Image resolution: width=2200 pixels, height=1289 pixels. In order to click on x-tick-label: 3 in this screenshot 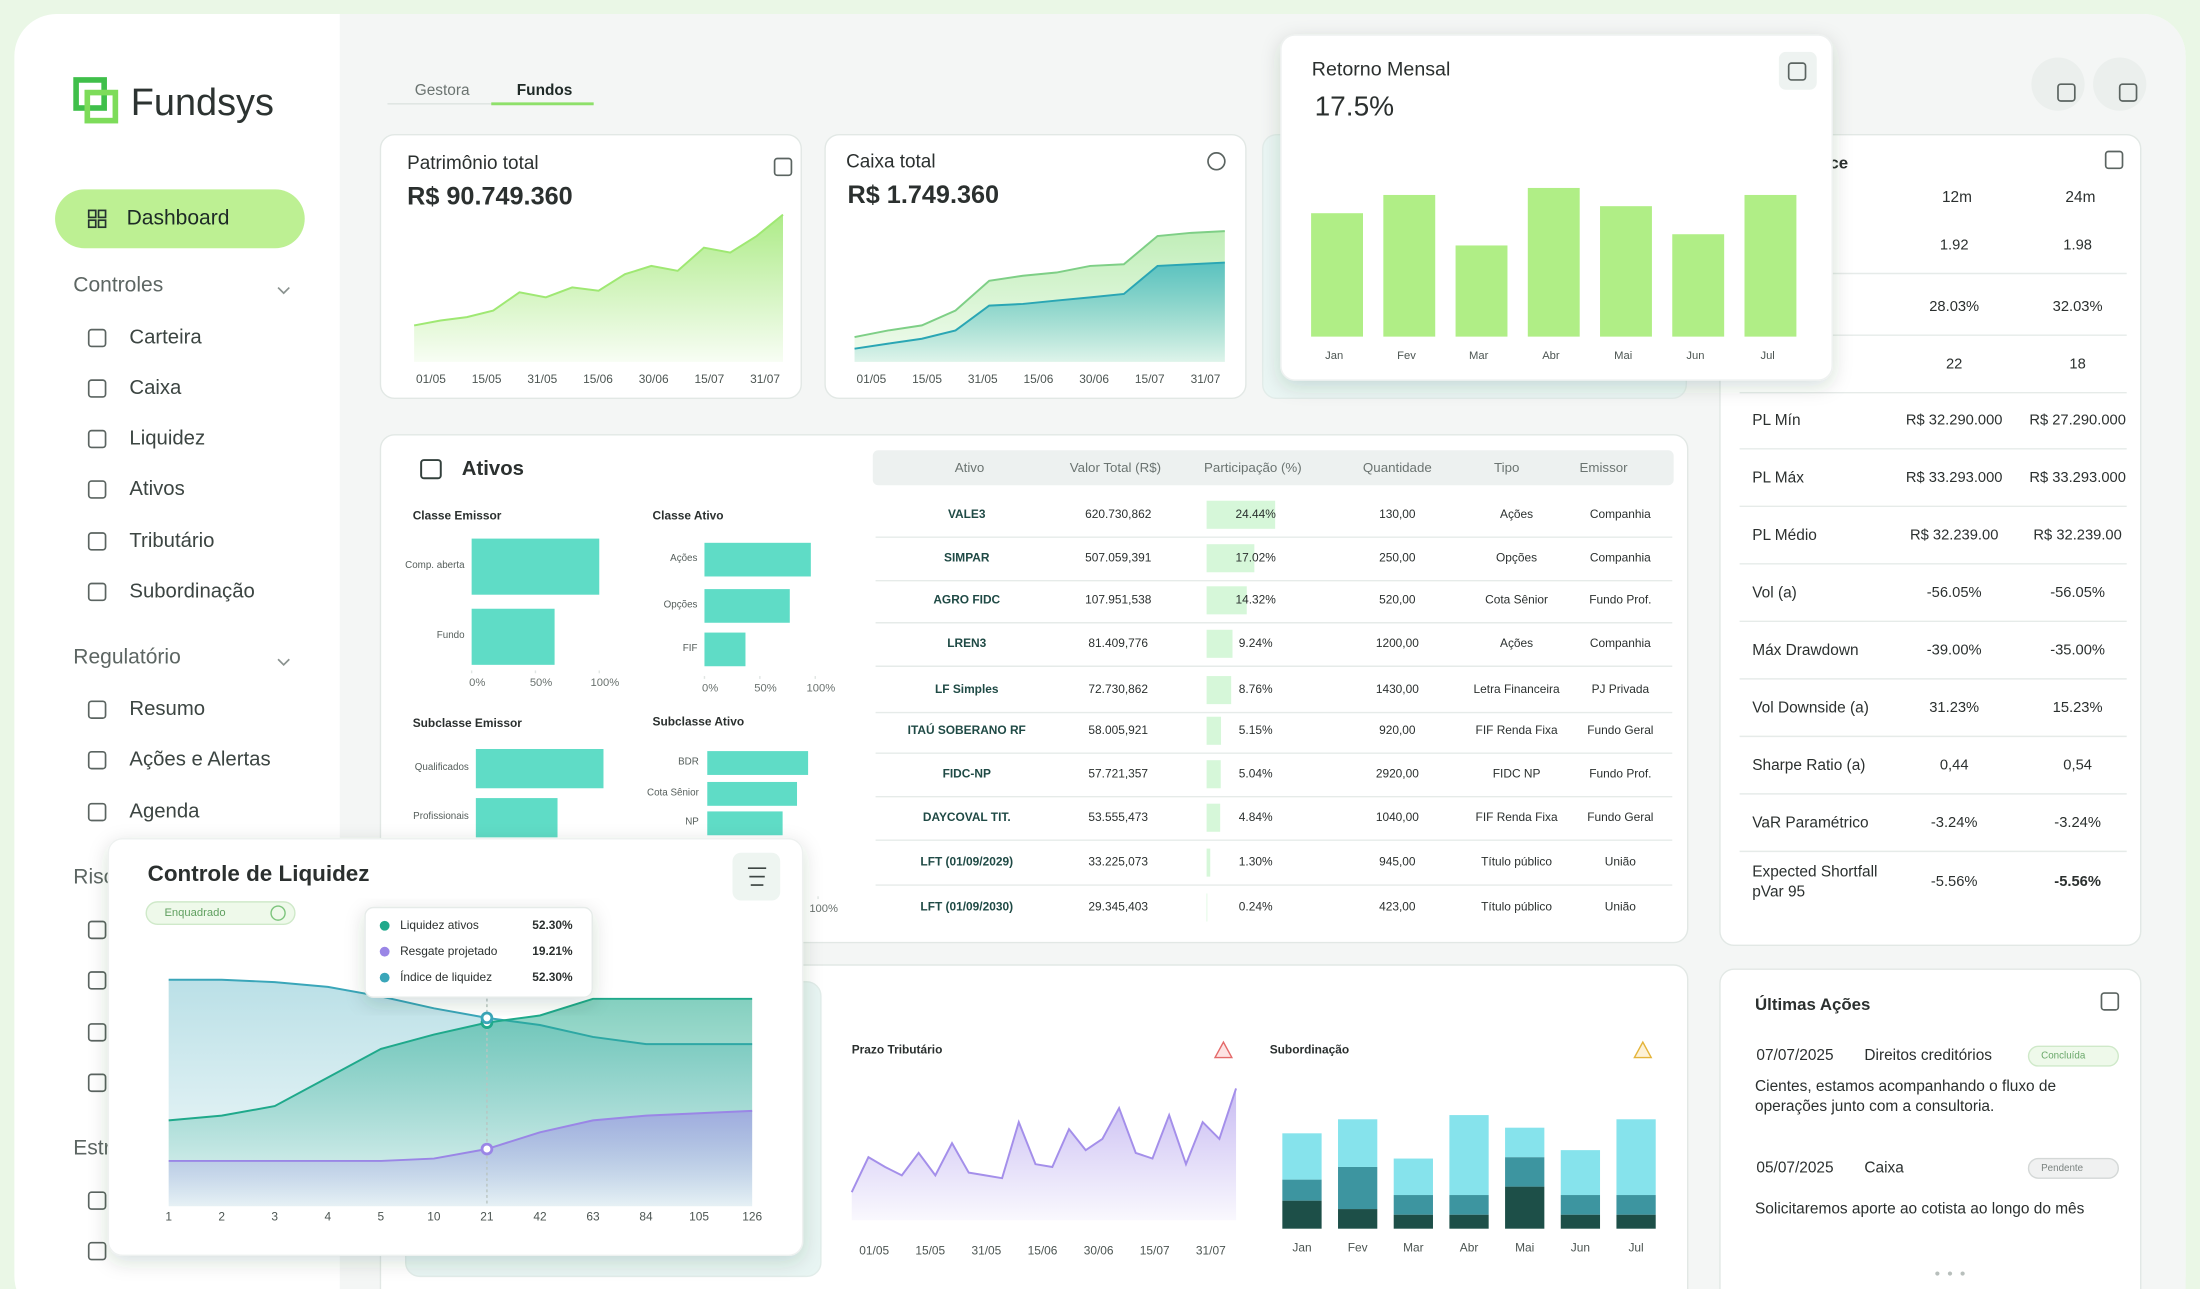, I will do `click(274, 1217)`.